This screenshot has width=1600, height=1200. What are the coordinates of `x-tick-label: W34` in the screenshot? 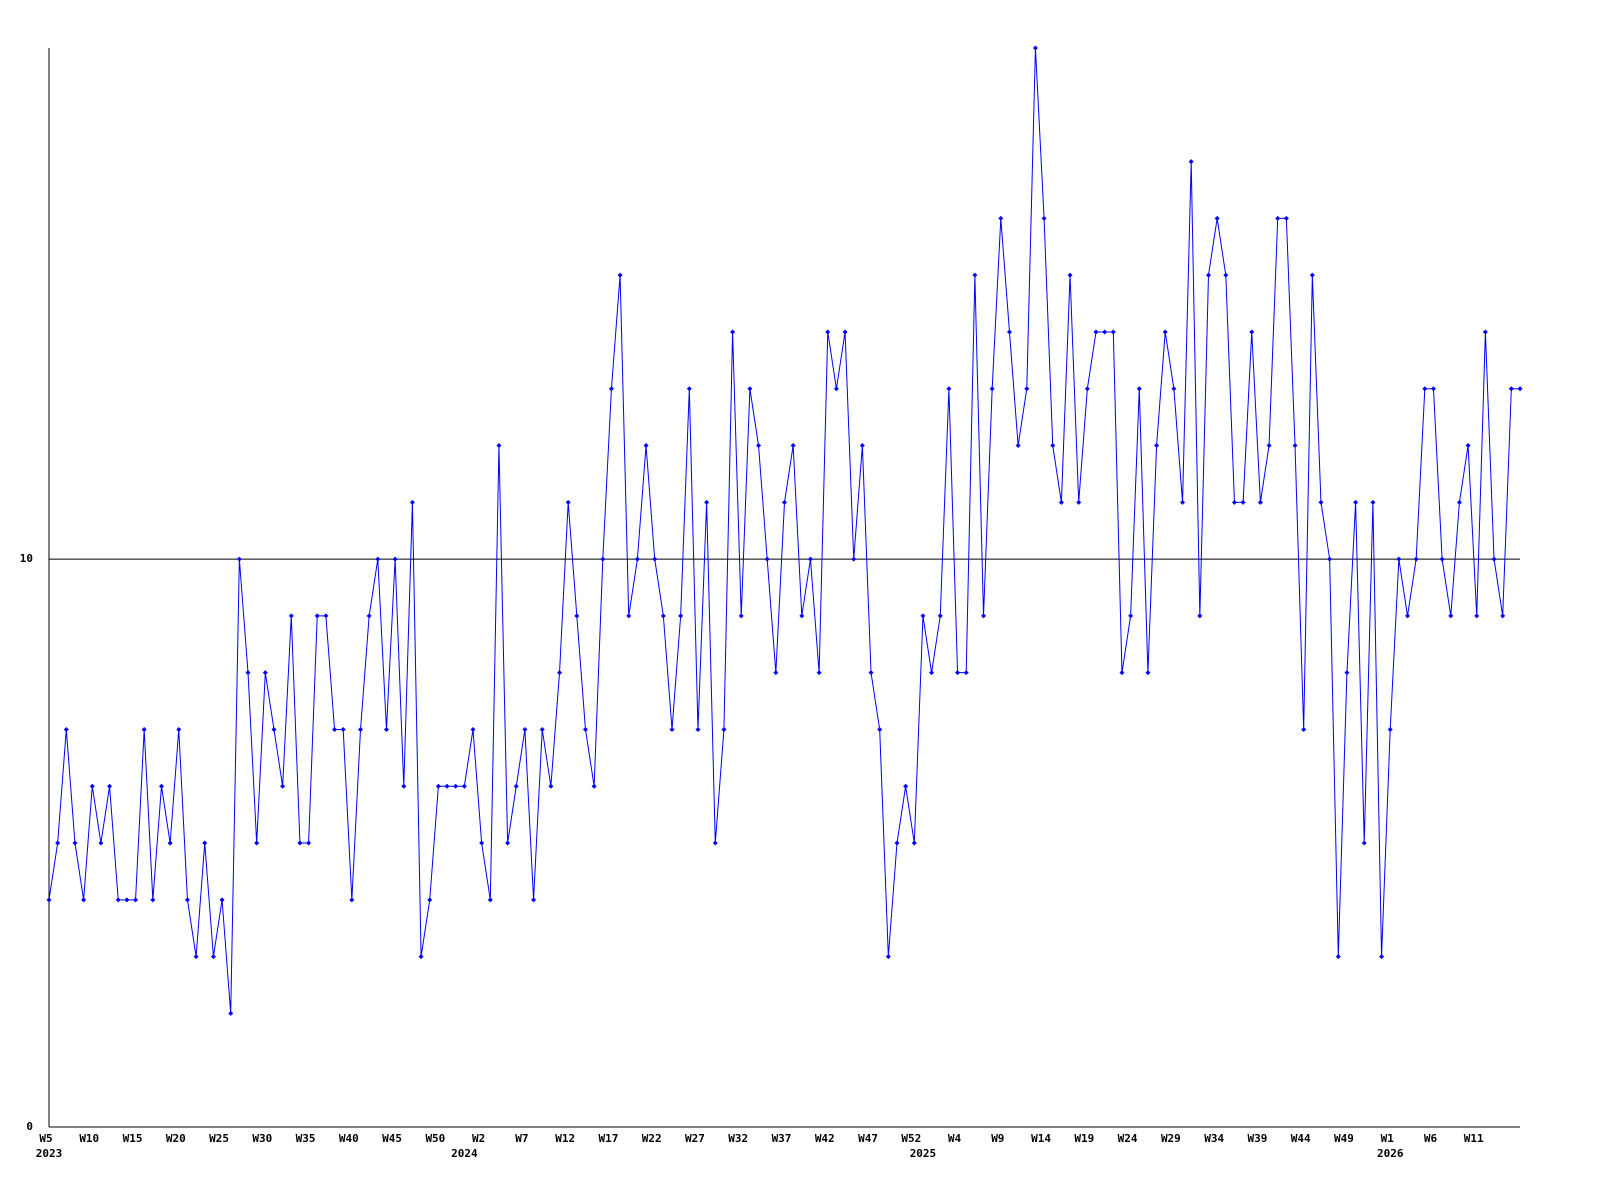 It's located at (1214, 1138).